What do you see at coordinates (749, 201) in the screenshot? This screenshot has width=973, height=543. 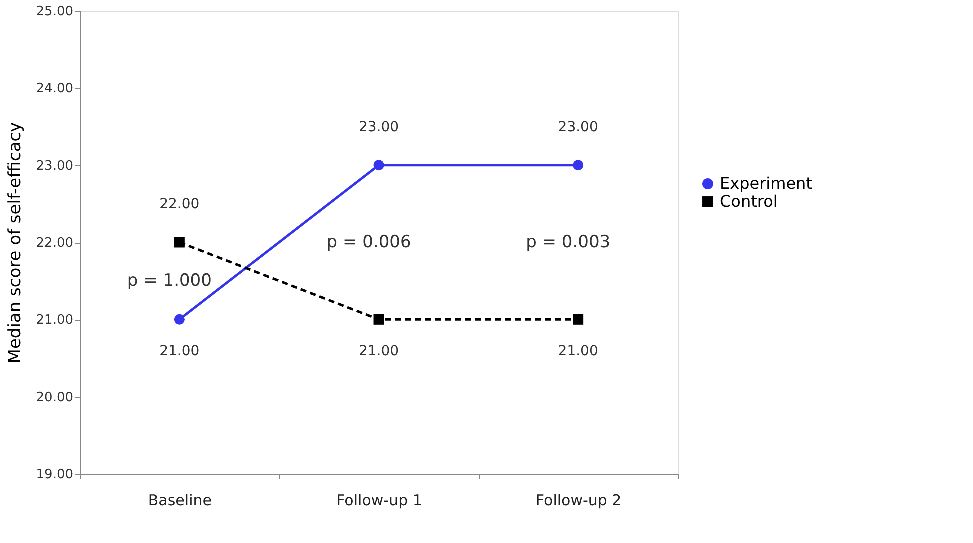 I see `legend-label: Control` at bounding box center [749, 201].